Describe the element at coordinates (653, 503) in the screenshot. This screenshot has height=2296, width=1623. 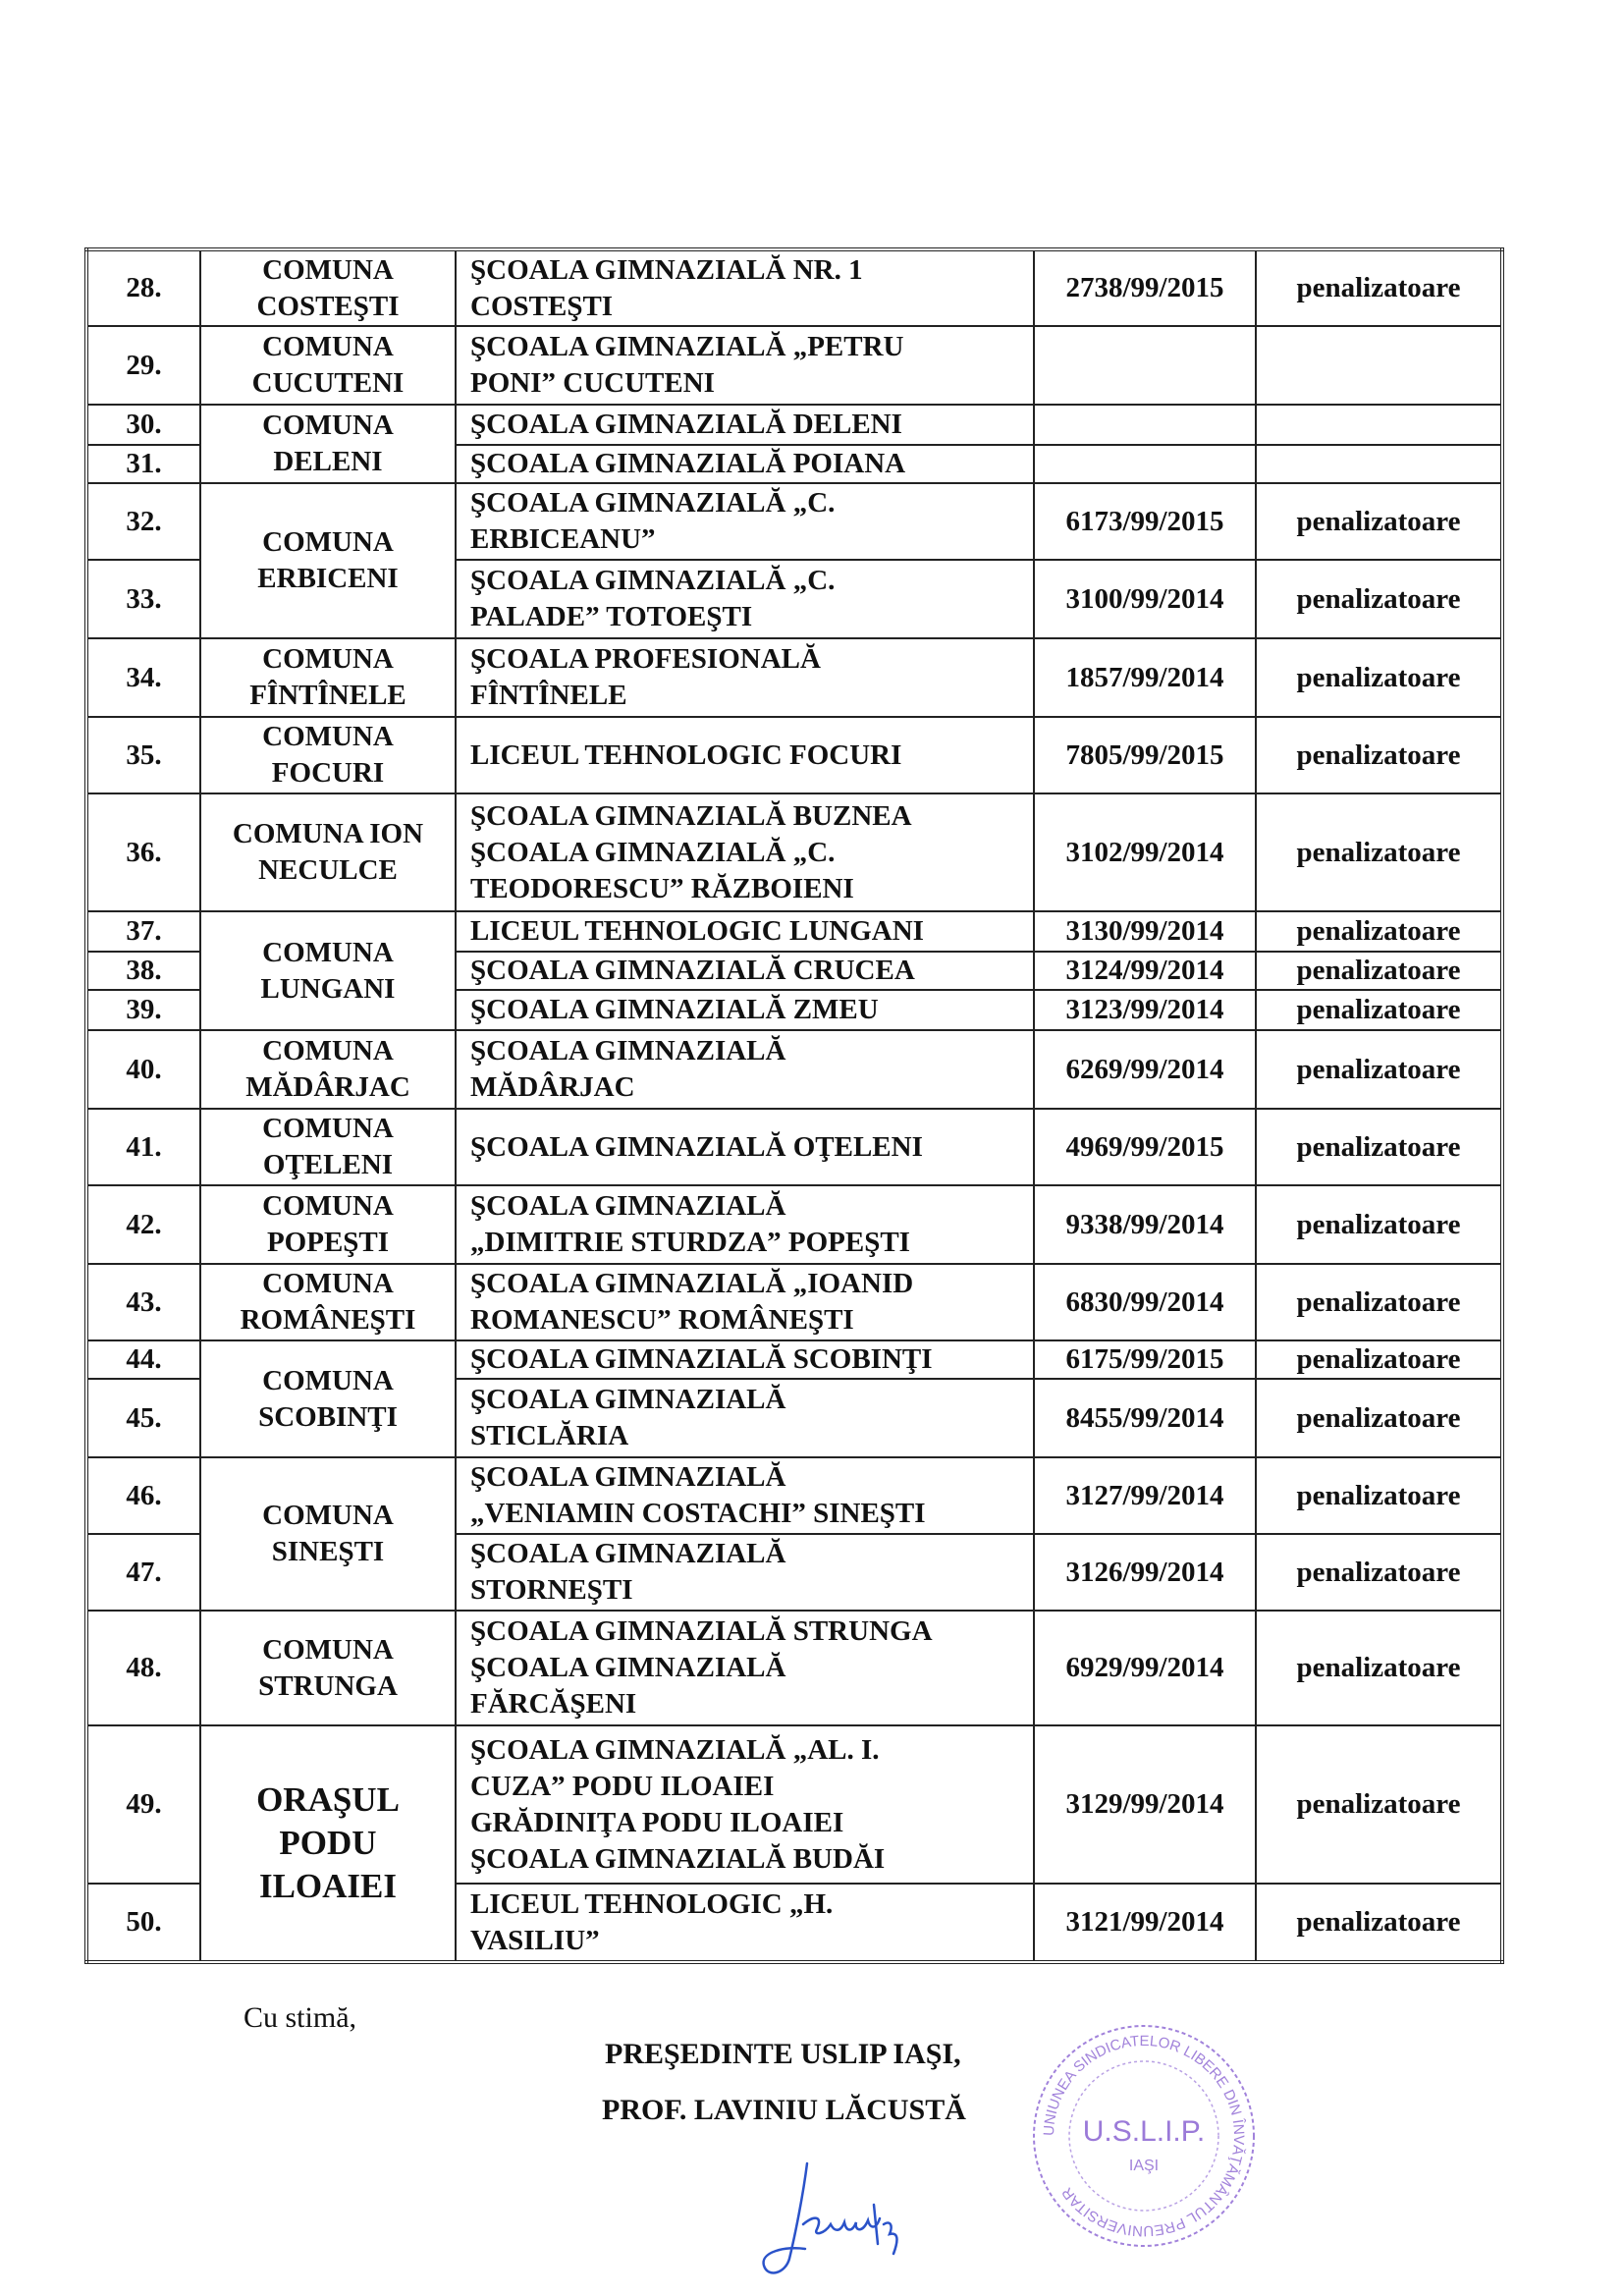
I see `school-cell-line: ŞCOALA GIMNAZIALĂ „C.` at that location.